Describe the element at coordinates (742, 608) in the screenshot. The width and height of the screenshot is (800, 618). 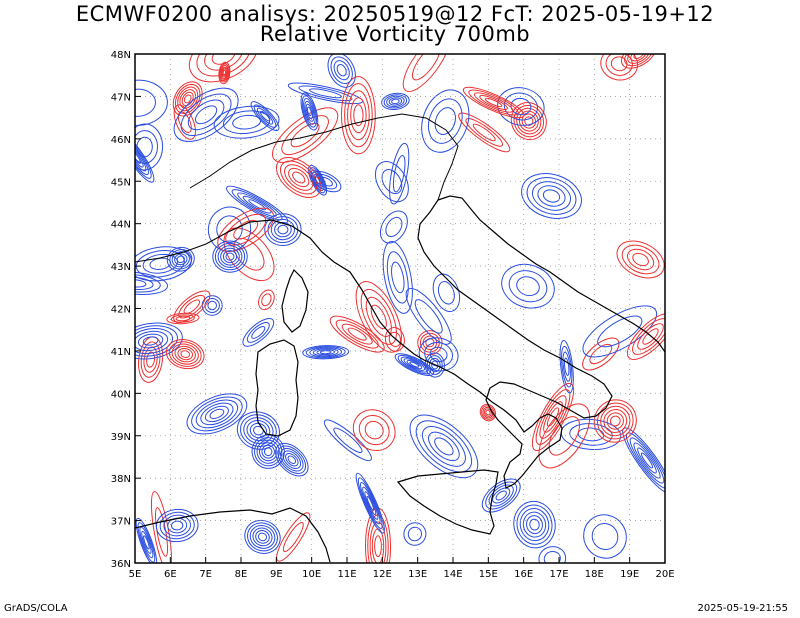
I see `generation-timestamp: 2025-05-19-21:55` at that location.